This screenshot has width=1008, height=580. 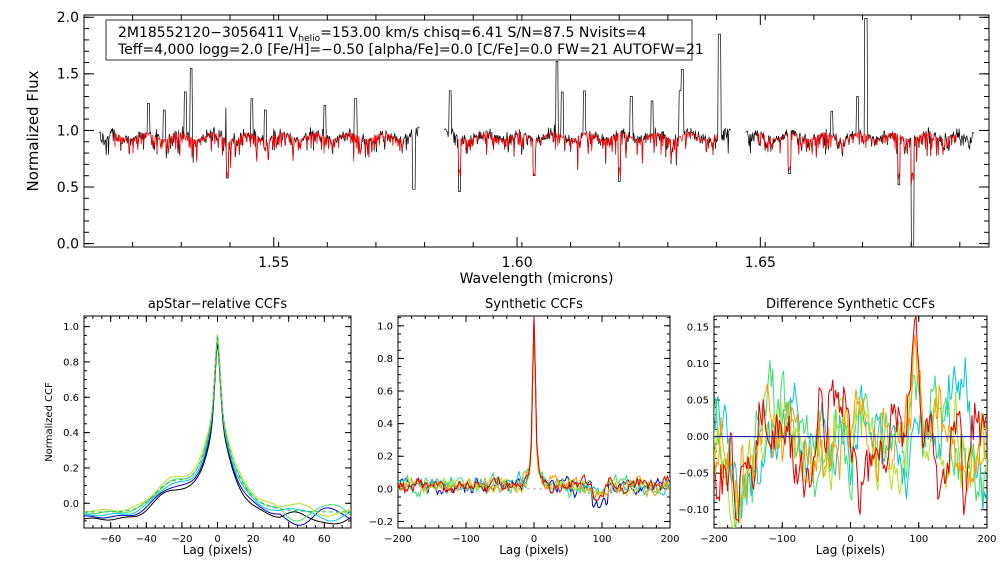 I want to click on x-tick-label: −20, so click(x=181, y=539).